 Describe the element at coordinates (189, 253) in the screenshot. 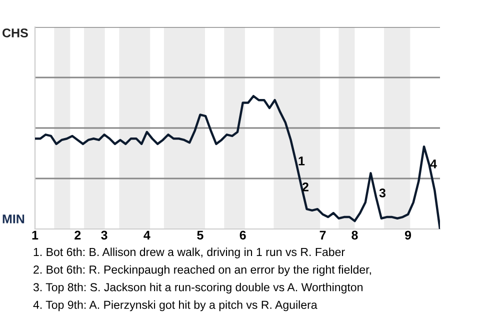

I see `text: 1. Bot 6th: B. Allison drew a walk, driving in 1 run vs R. Faber` at that location.